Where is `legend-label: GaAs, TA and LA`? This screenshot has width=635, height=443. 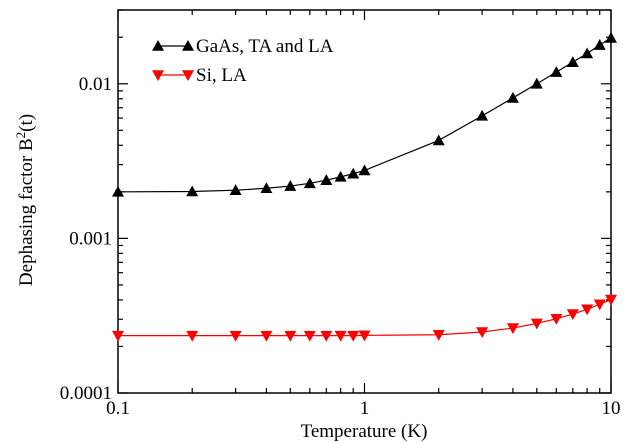 legend-label: GaAs, TA and LA is located at coordinates (265, 46).